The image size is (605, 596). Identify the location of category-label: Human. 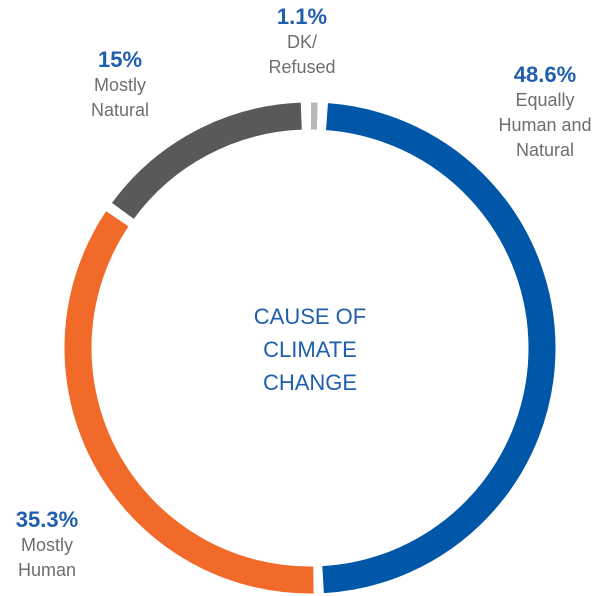
(47, 570).